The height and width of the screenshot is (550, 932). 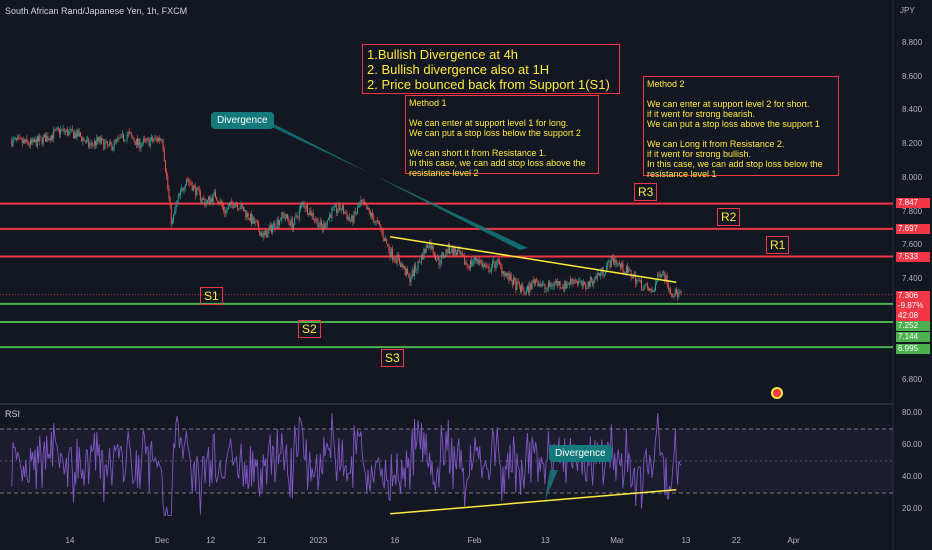 What do you see at coordinates (912, 76) in the screenshot?
I see `price-tick-label: 8.600` at bounding box center [912, 76].